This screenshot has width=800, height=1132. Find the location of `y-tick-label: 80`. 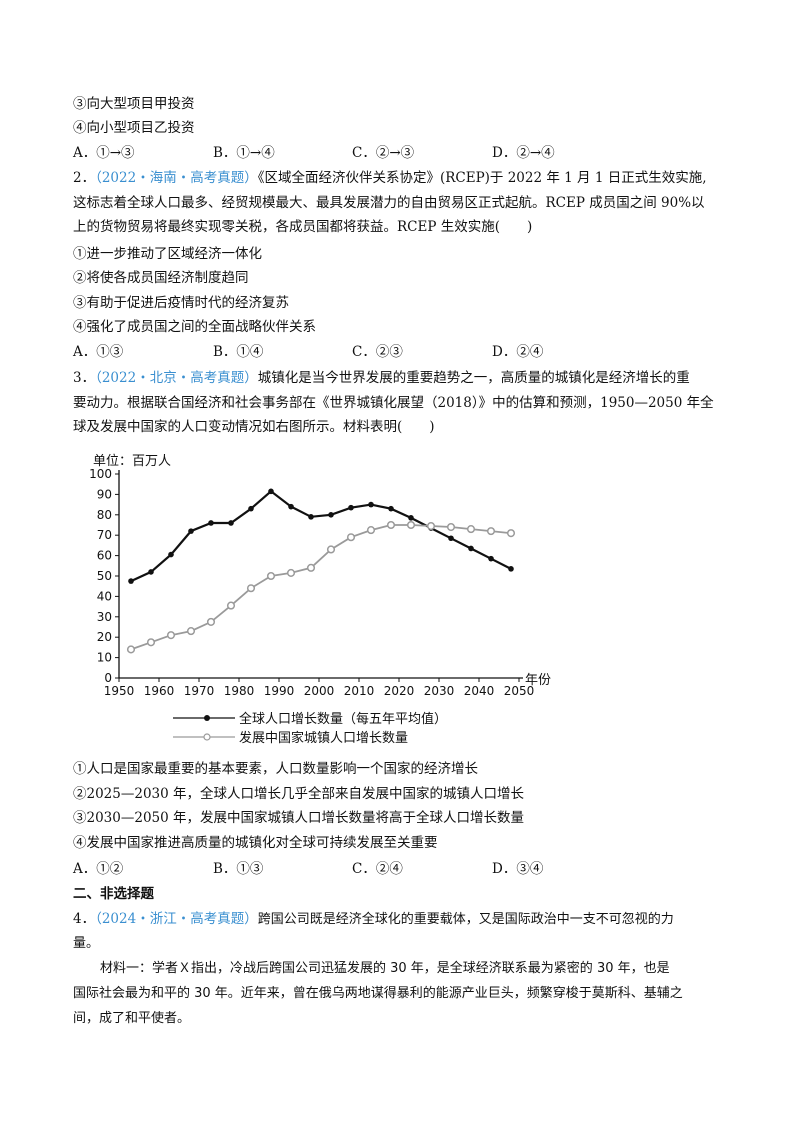

y-tick-label: 80 is located at coordinates (104, 515).